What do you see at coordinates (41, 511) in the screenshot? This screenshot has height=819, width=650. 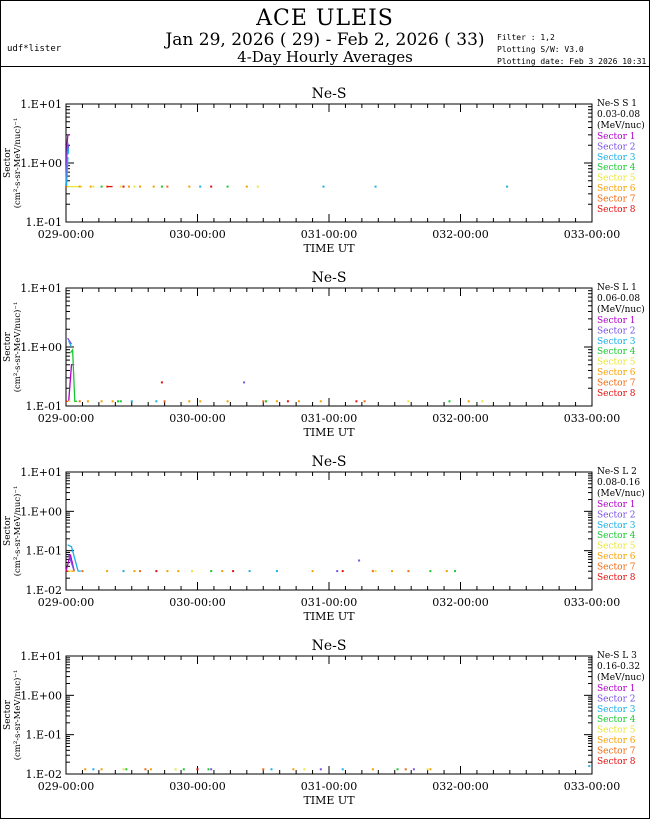 I see `y-tick-label: 1.E+00` at bounding box center [41, 511].